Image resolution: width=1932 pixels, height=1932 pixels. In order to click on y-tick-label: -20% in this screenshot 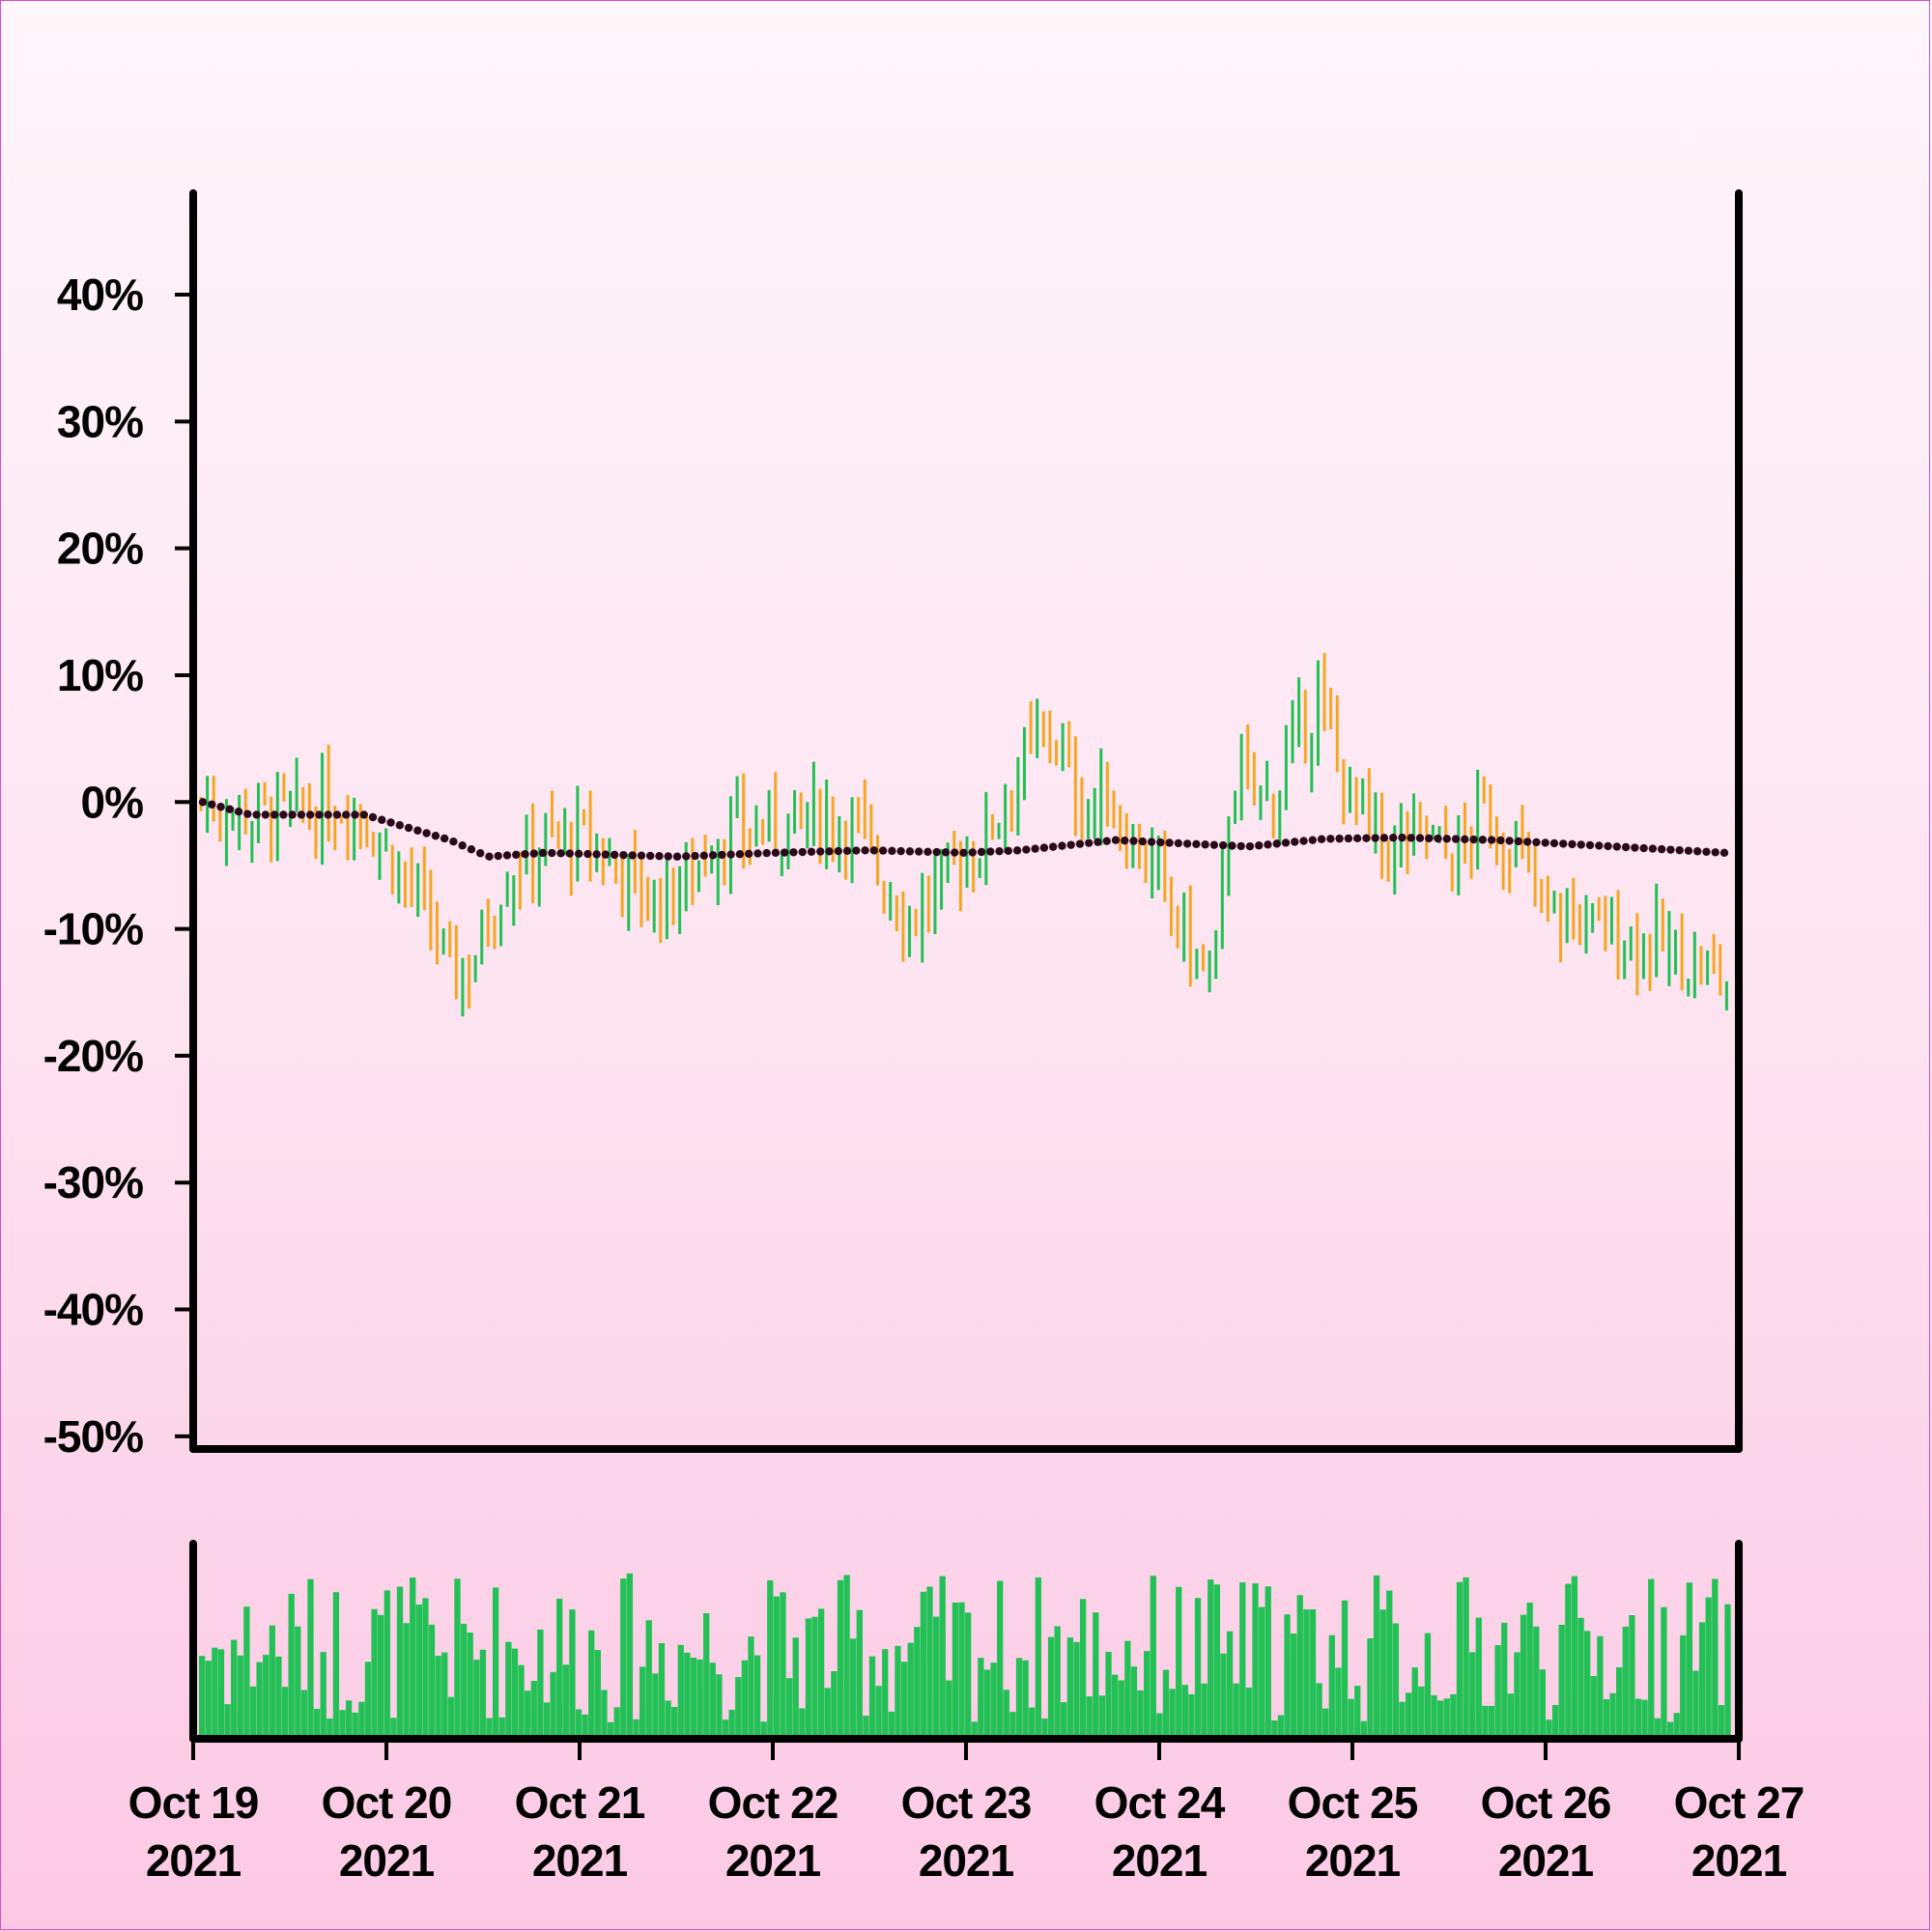, I will do `click(93, 1056)`.